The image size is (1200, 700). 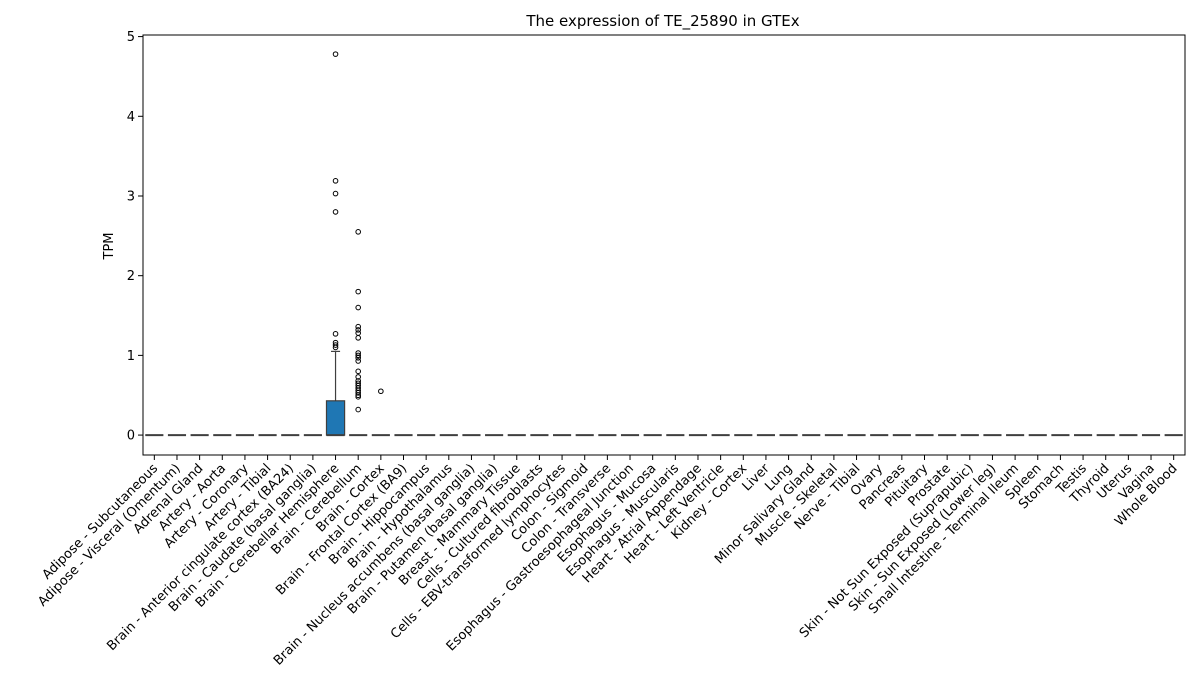 I want to click on box, so click(x=335, y=418).